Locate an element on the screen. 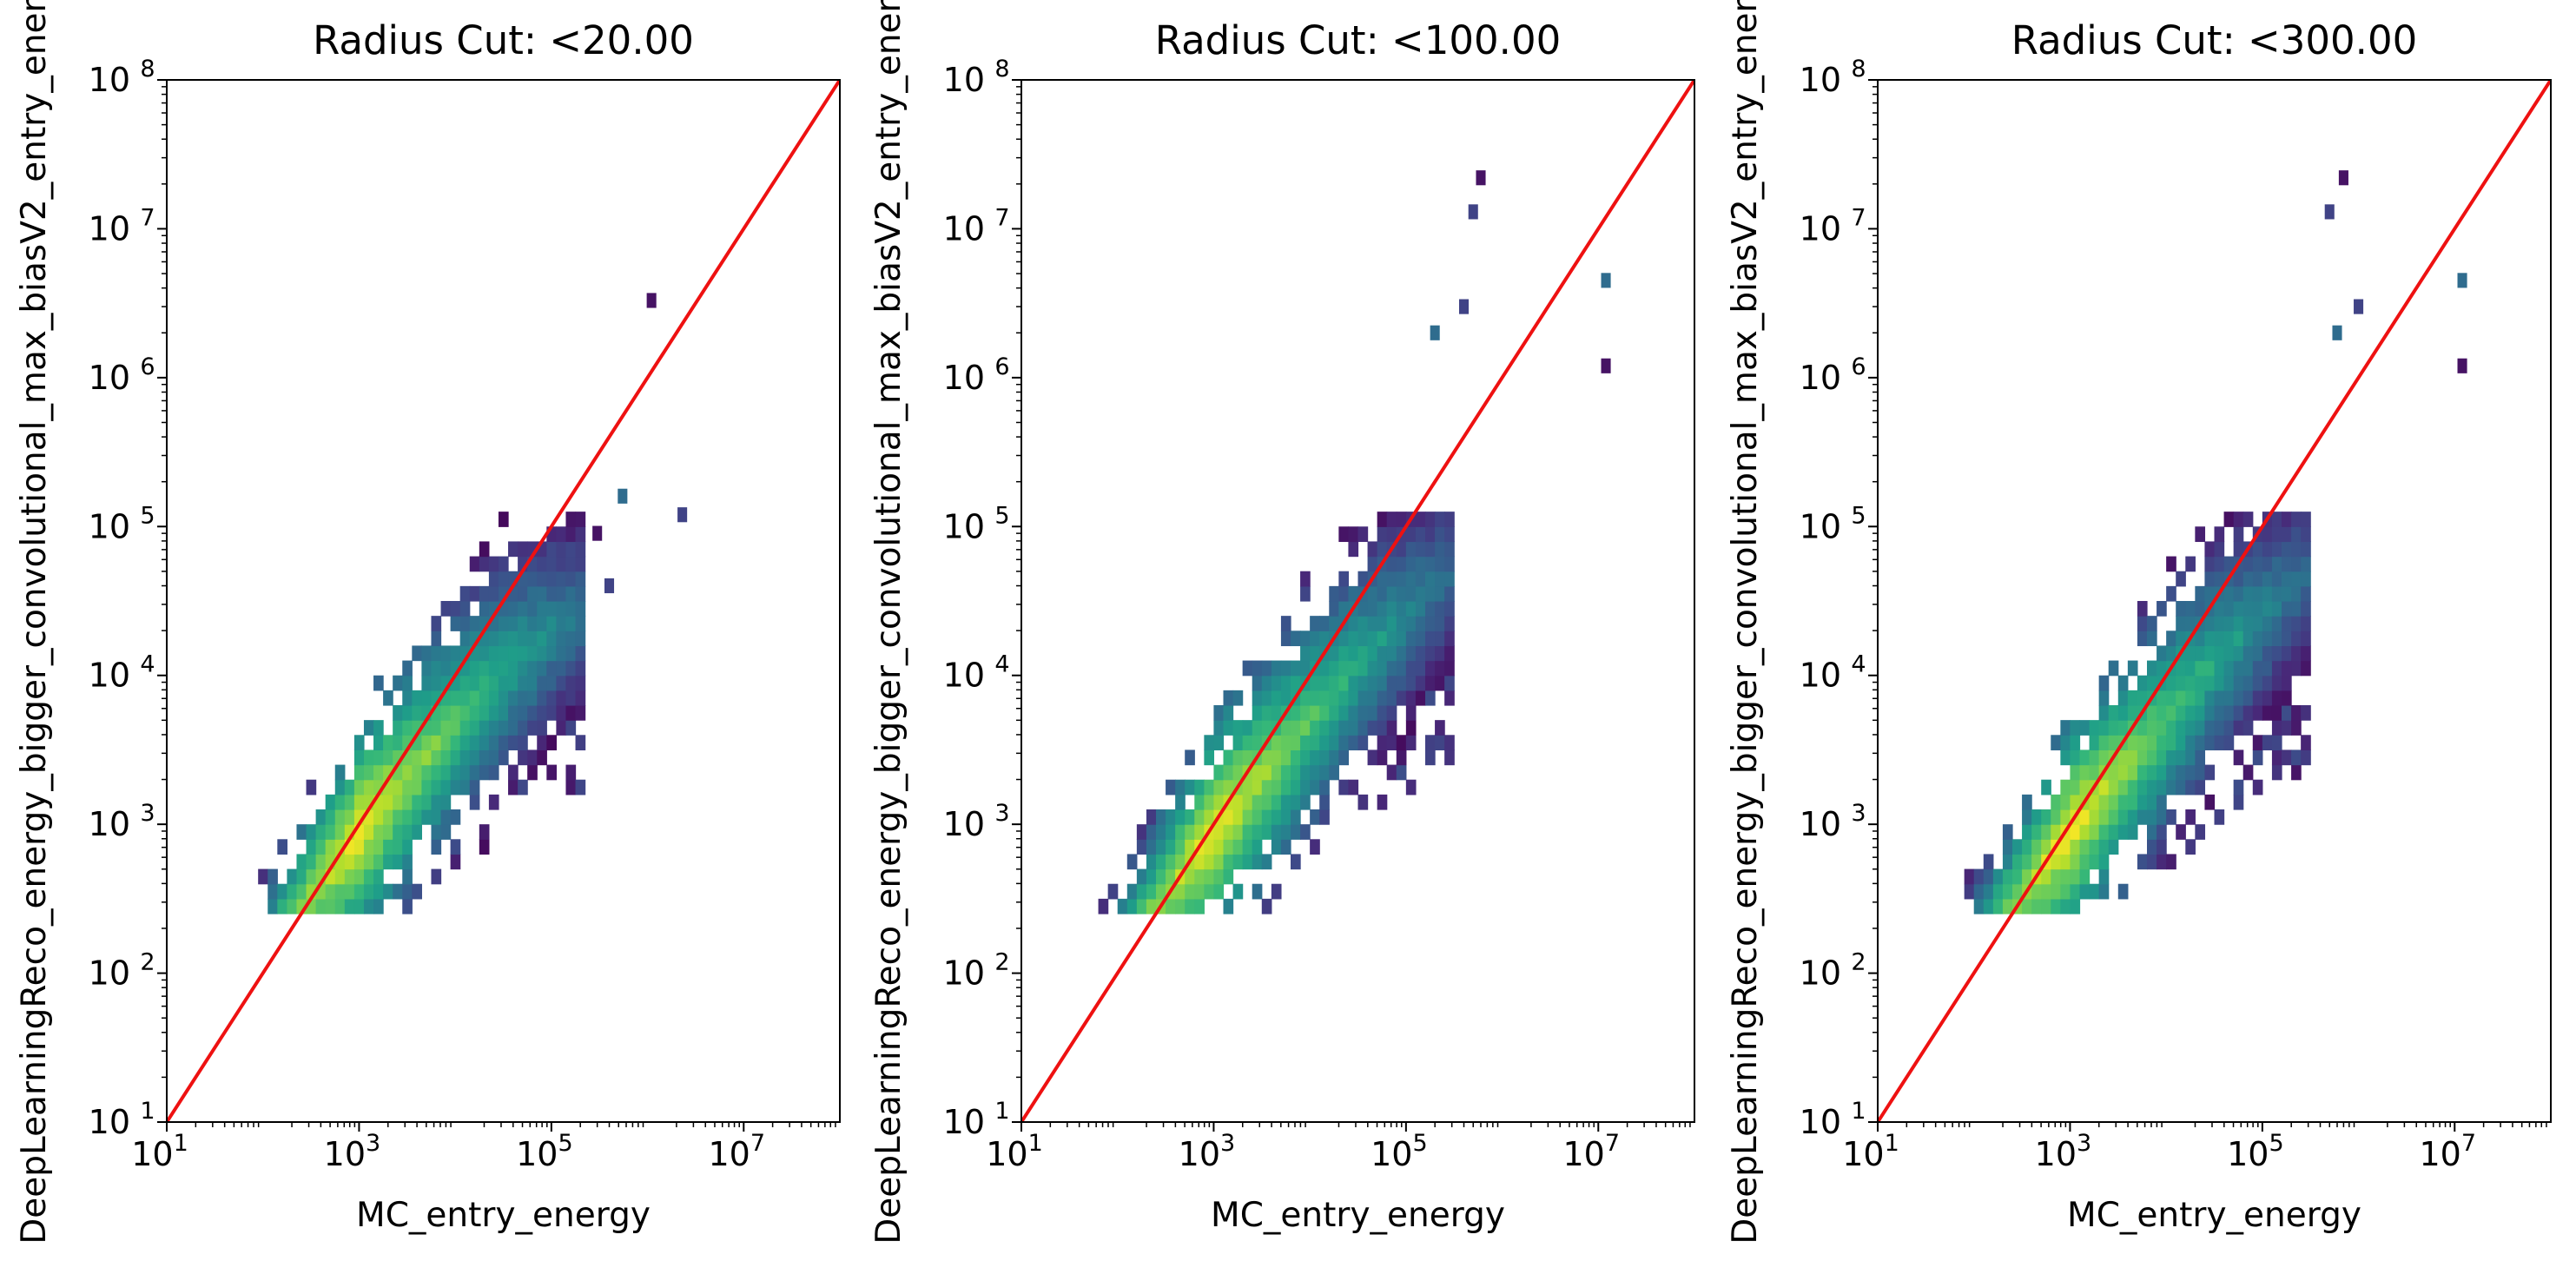  x-tick-exponent: 7 is located at coordinates (757, 1143).